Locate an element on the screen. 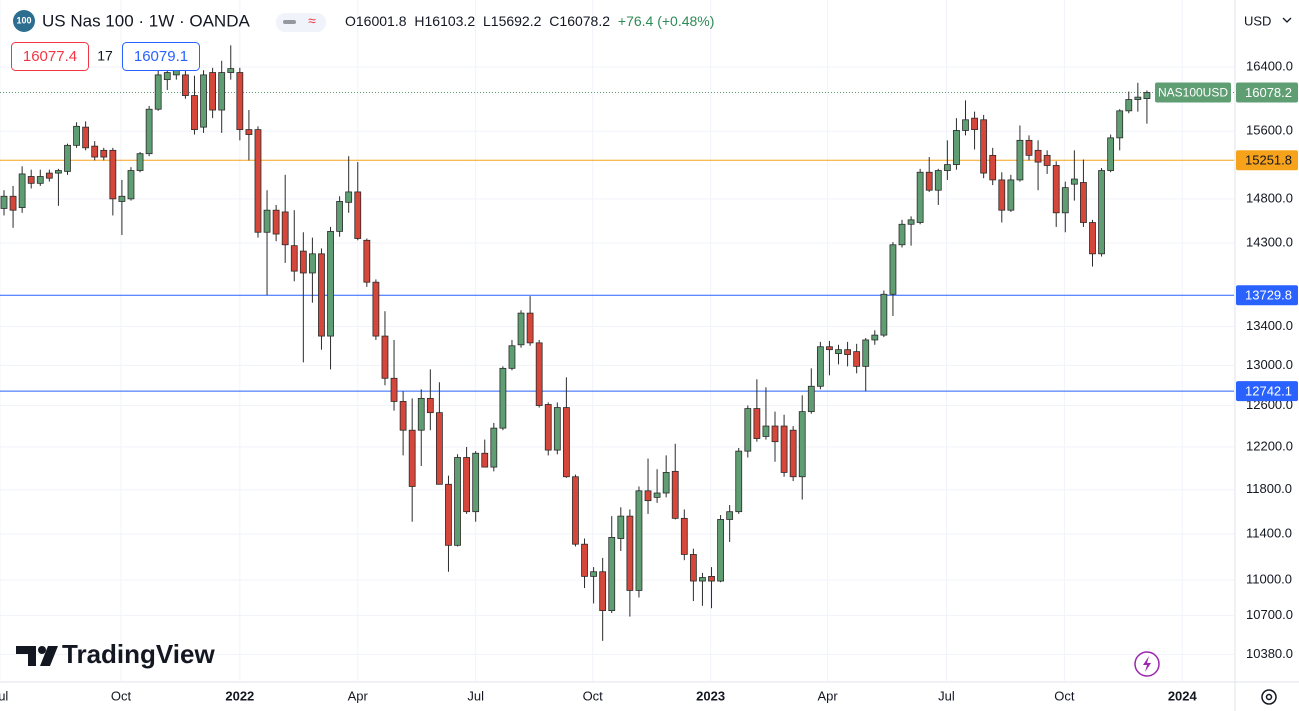 The width and height of the screenshot is (1299, 711). symbol-icon is located at coordinates (24, 21).